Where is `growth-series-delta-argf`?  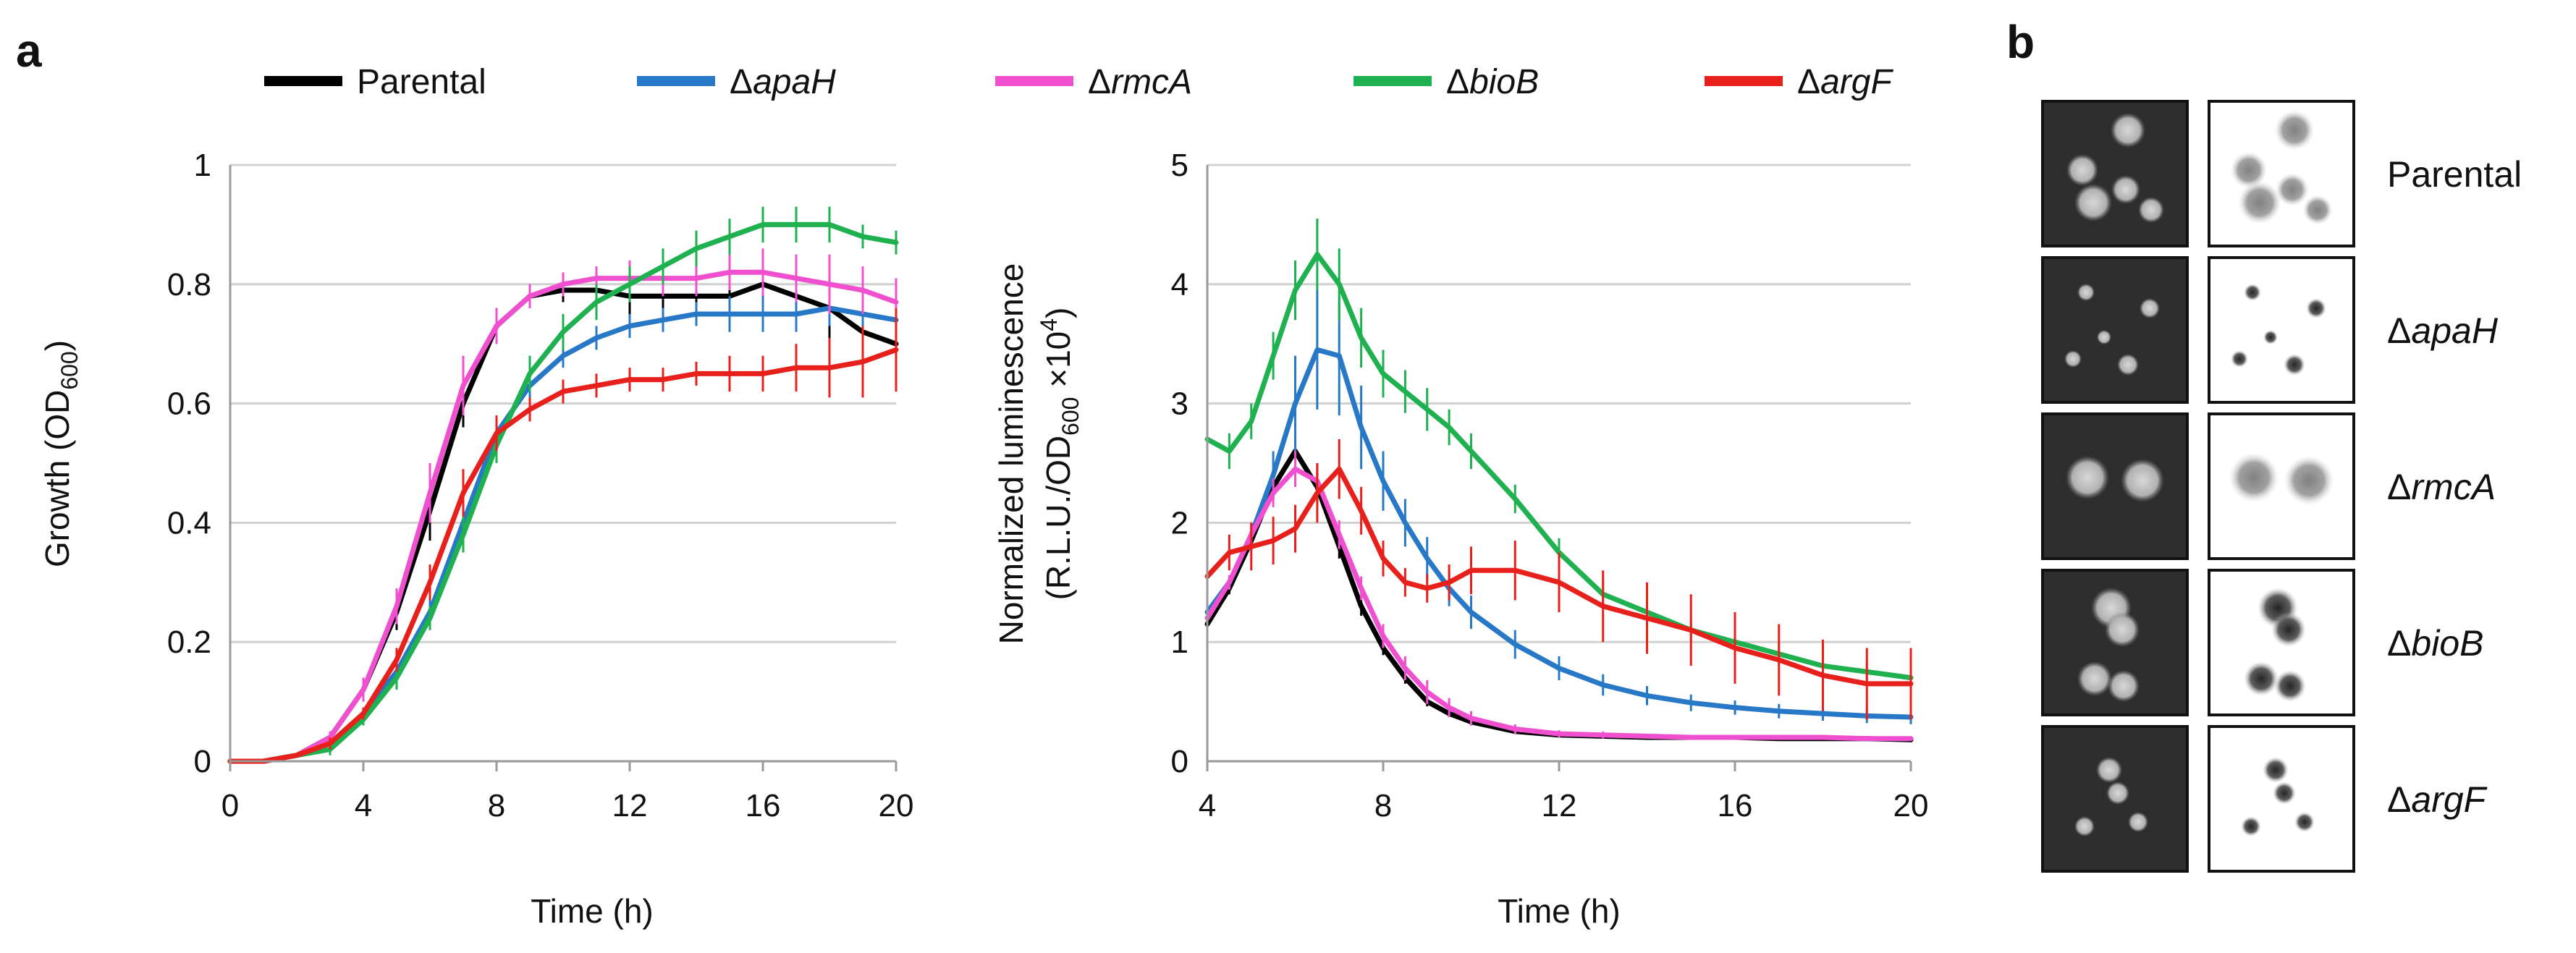 growth-series-delta-argf is located at coordinates (563, 536).